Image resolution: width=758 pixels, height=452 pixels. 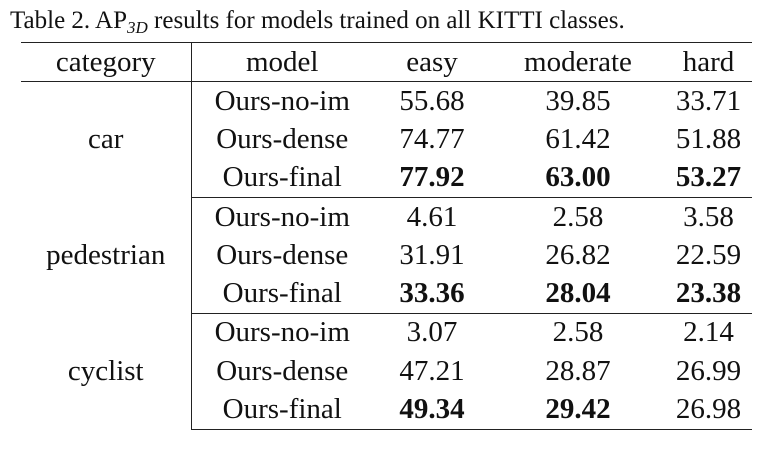 I want to click on table-row: Ours-final 33.36 28.04 23.38, so click(x=386, y=294).